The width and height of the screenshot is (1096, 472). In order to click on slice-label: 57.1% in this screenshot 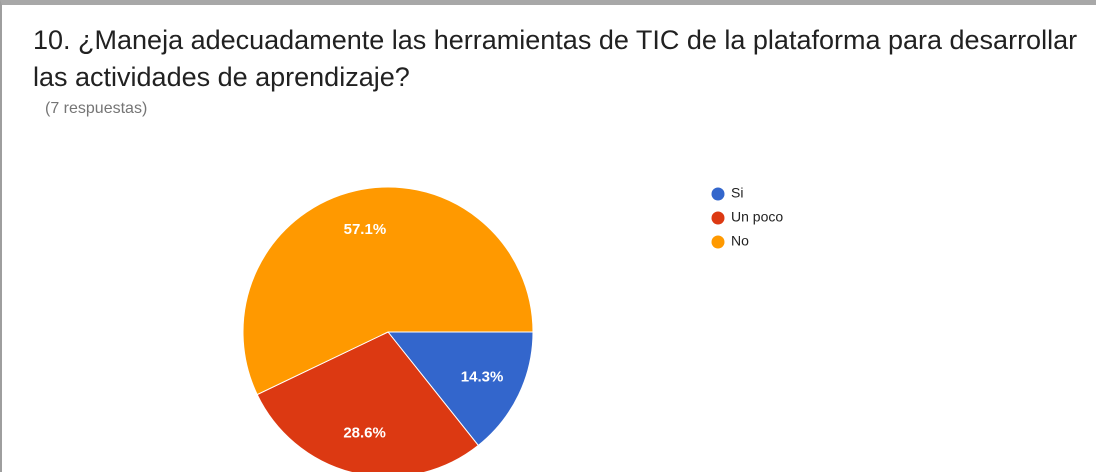, I will do `click(365, 229)`.